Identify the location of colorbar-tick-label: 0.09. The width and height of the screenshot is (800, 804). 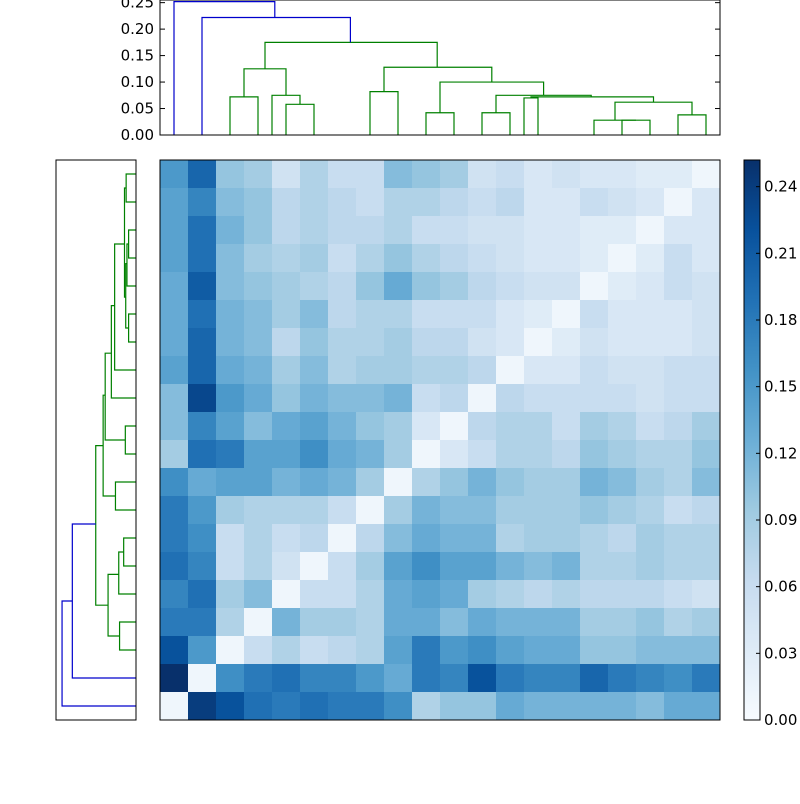
(780, 520).